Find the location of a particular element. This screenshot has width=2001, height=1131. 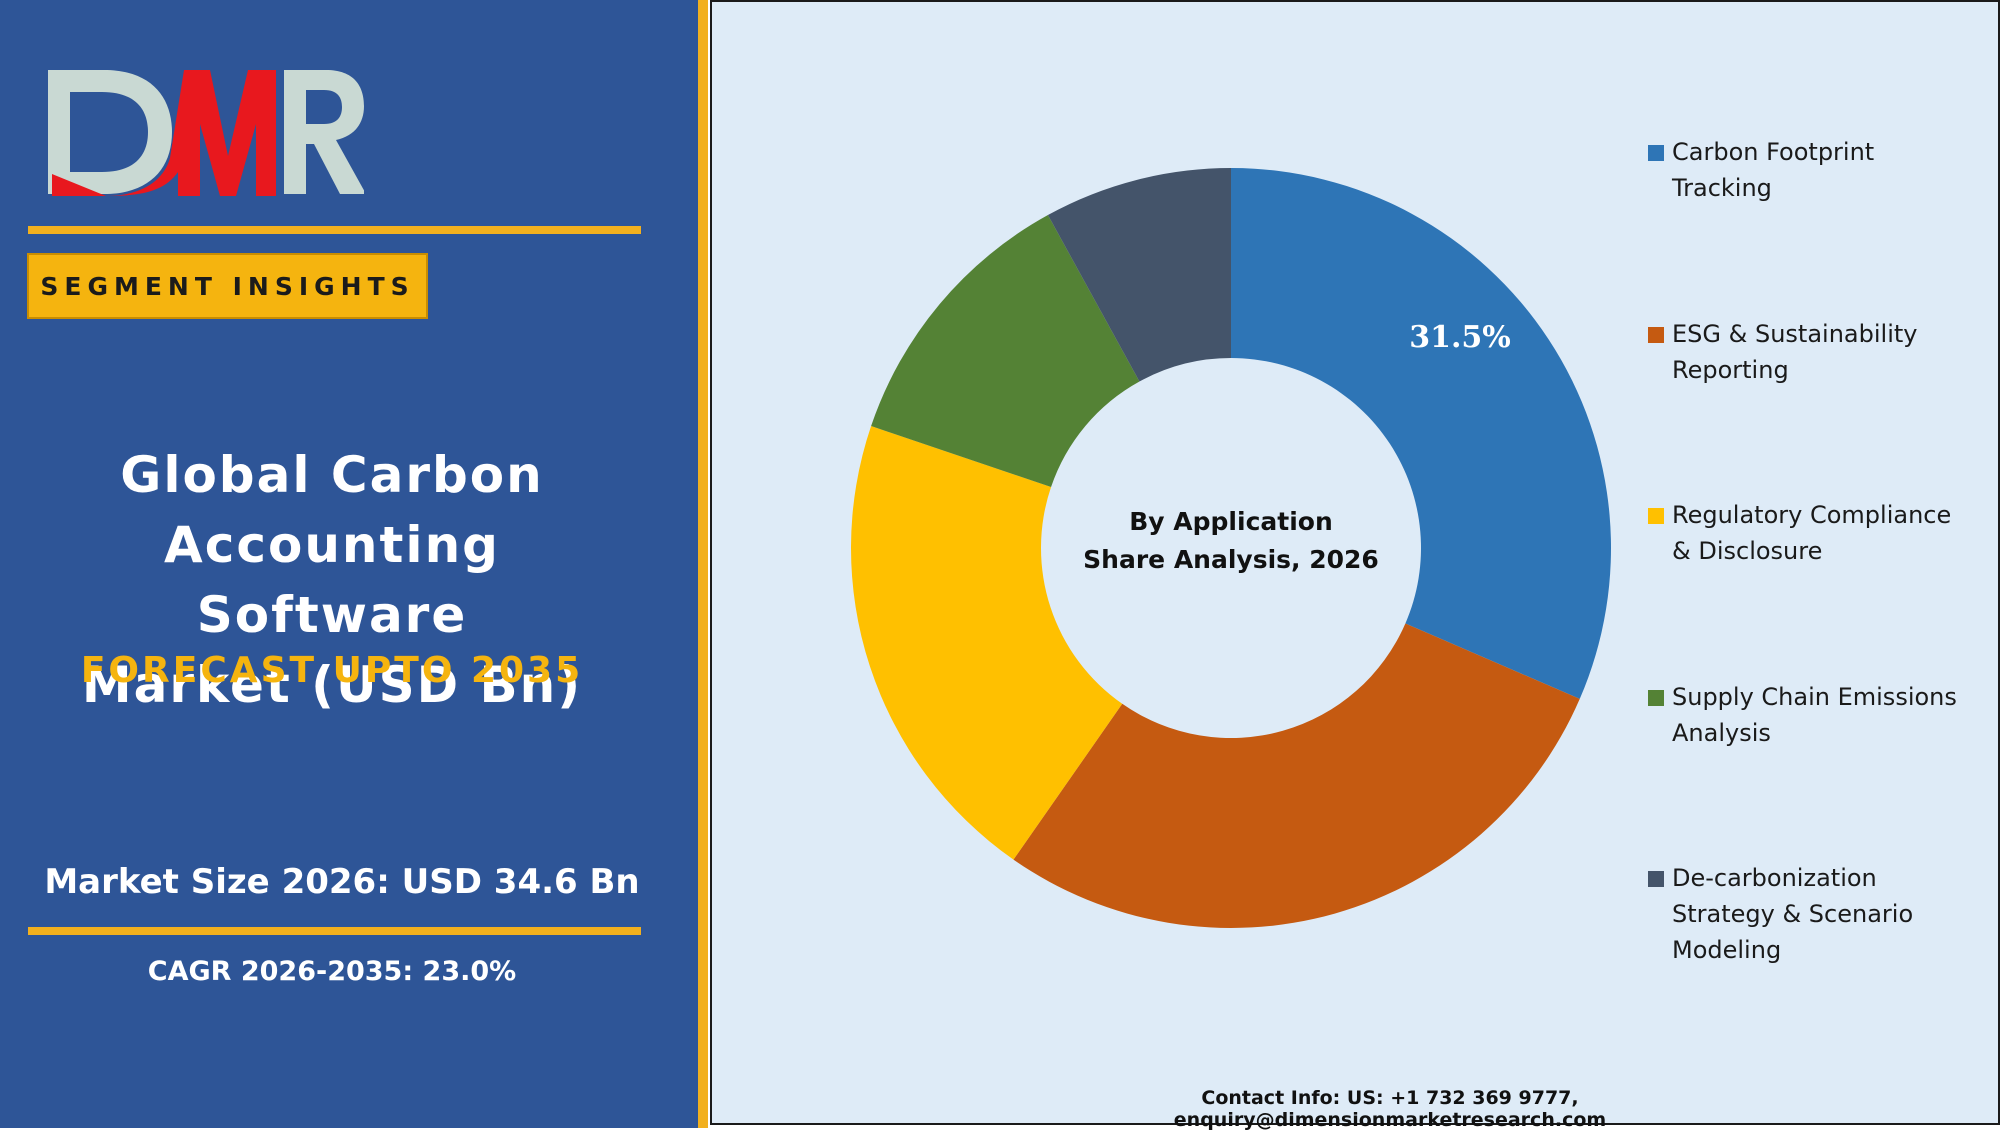

legend-label-line: Modeling is located at coordinates (1727, 950).